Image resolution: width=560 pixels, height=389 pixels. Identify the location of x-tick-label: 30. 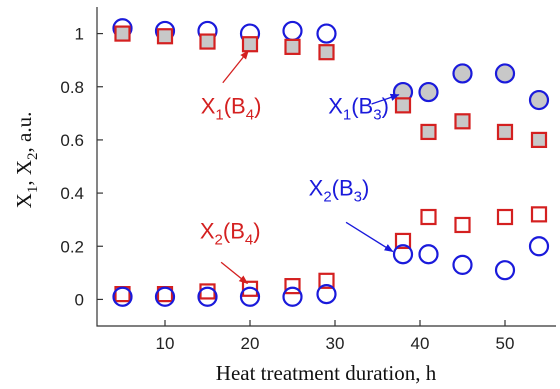
(335, 343).